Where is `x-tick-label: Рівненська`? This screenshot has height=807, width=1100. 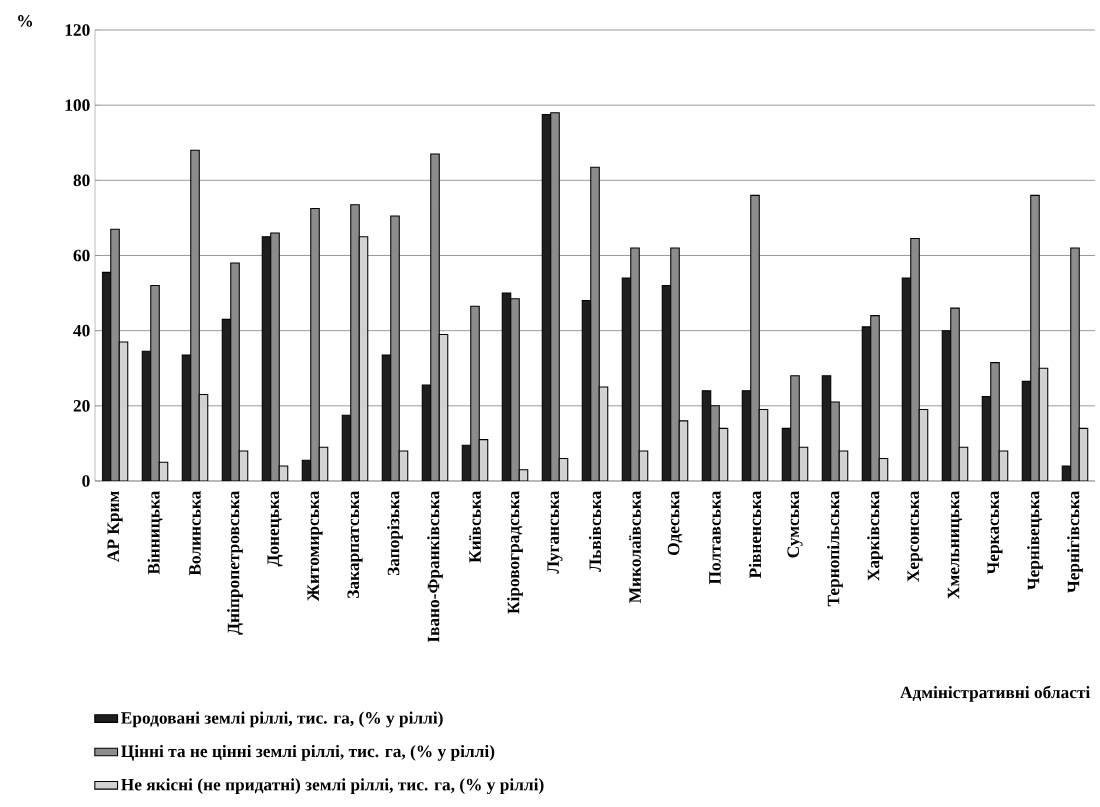 x-tick-label: Рівненська is located at coordinates (755, 534).